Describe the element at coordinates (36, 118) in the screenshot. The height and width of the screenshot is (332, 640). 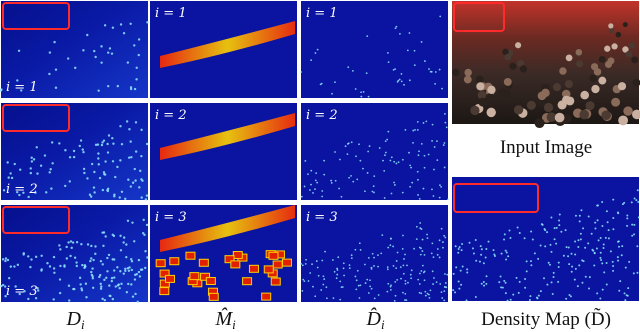
I see `highlight-box` at that location.